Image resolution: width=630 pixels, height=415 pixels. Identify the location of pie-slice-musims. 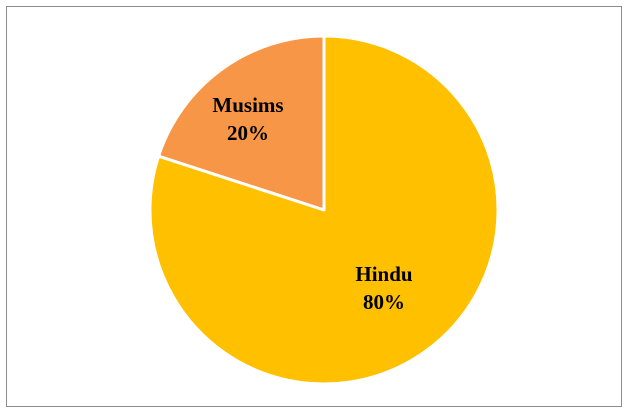
(241, 123).